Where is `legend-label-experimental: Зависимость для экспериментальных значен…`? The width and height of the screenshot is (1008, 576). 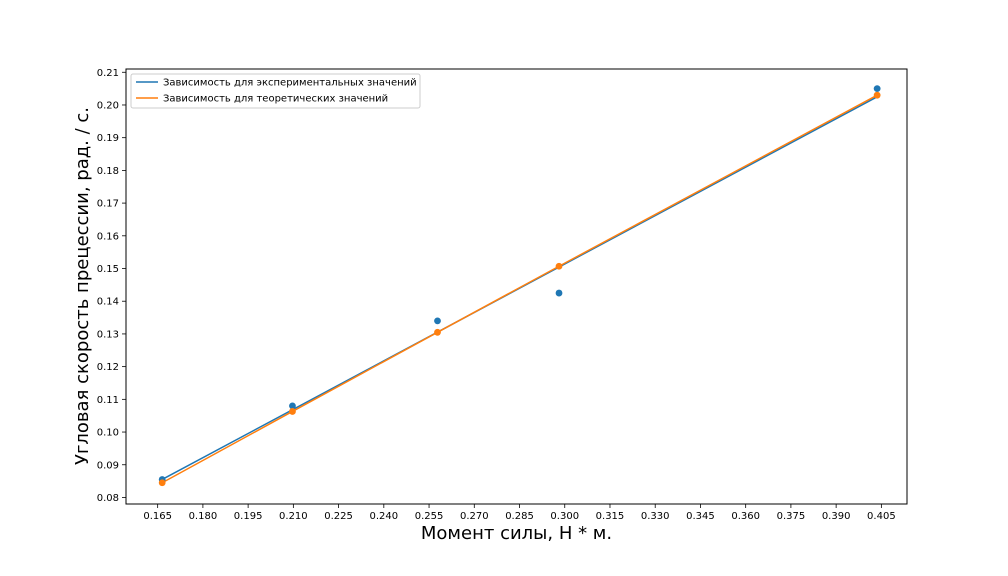 legend-label-experimental: Зависимость для экспериментальных значен… is located at coordinates (290, 83).